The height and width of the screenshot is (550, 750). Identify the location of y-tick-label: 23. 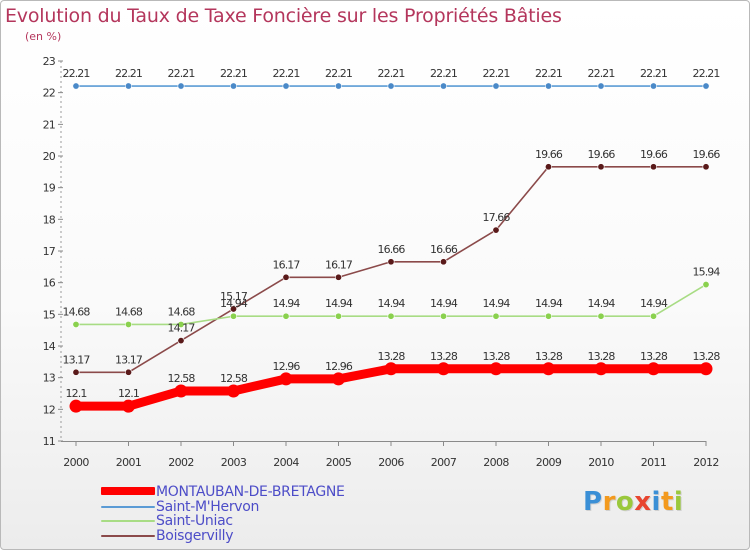
(49, 61).